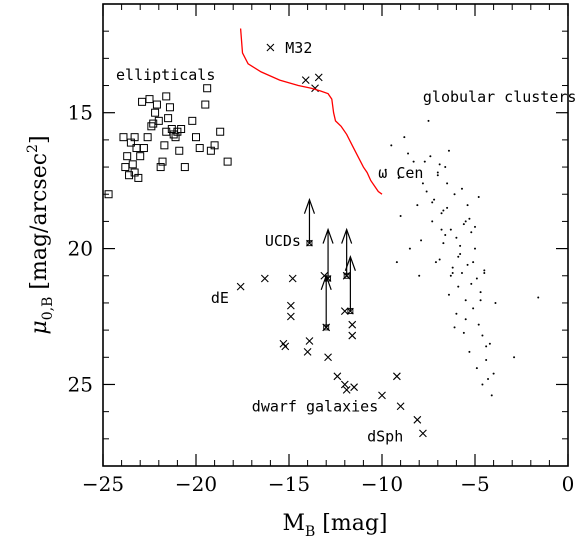  What do you see at coordinates (80, 249) in the screenshot?
I see `y-tick-labels: 15 20 25` at bounding box center [80, 249].